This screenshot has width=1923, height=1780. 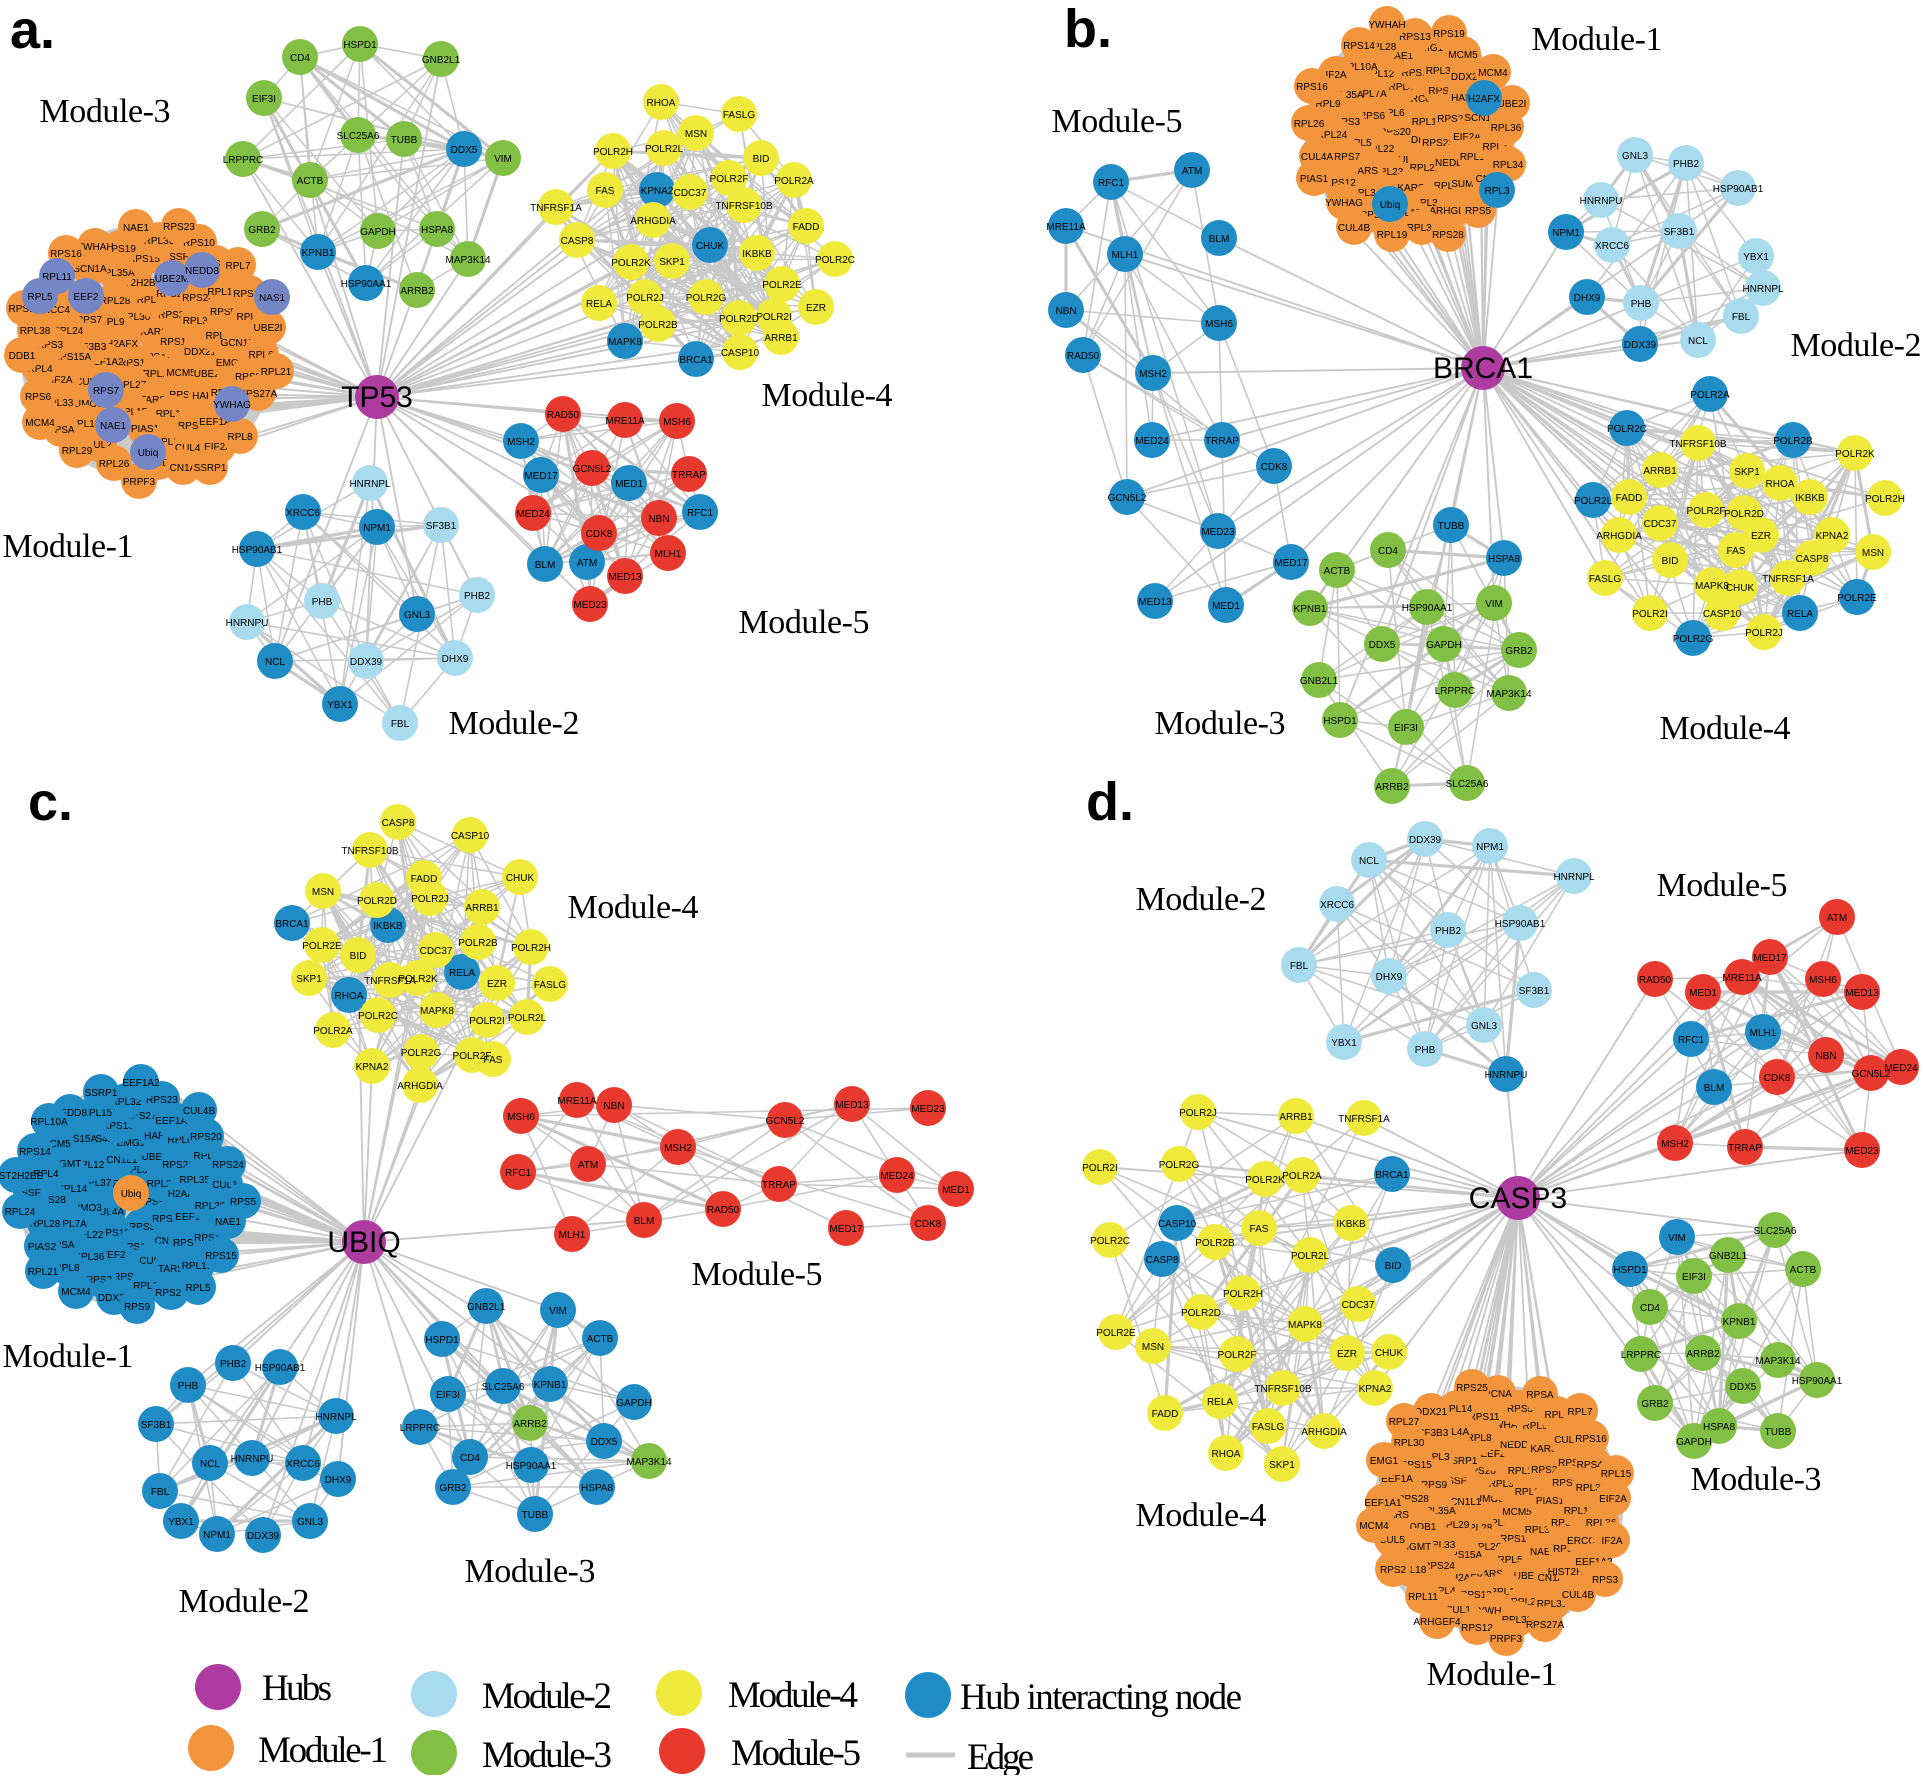 I want to click on svg-text: CUL4B, so click(x=1578, y=1595).